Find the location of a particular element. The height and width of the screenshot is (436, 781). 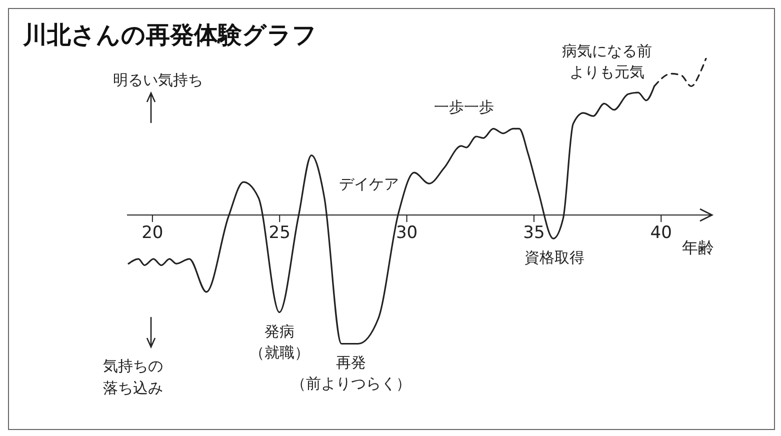

x-tick-label: 30 is located at coordinates (407, 233).